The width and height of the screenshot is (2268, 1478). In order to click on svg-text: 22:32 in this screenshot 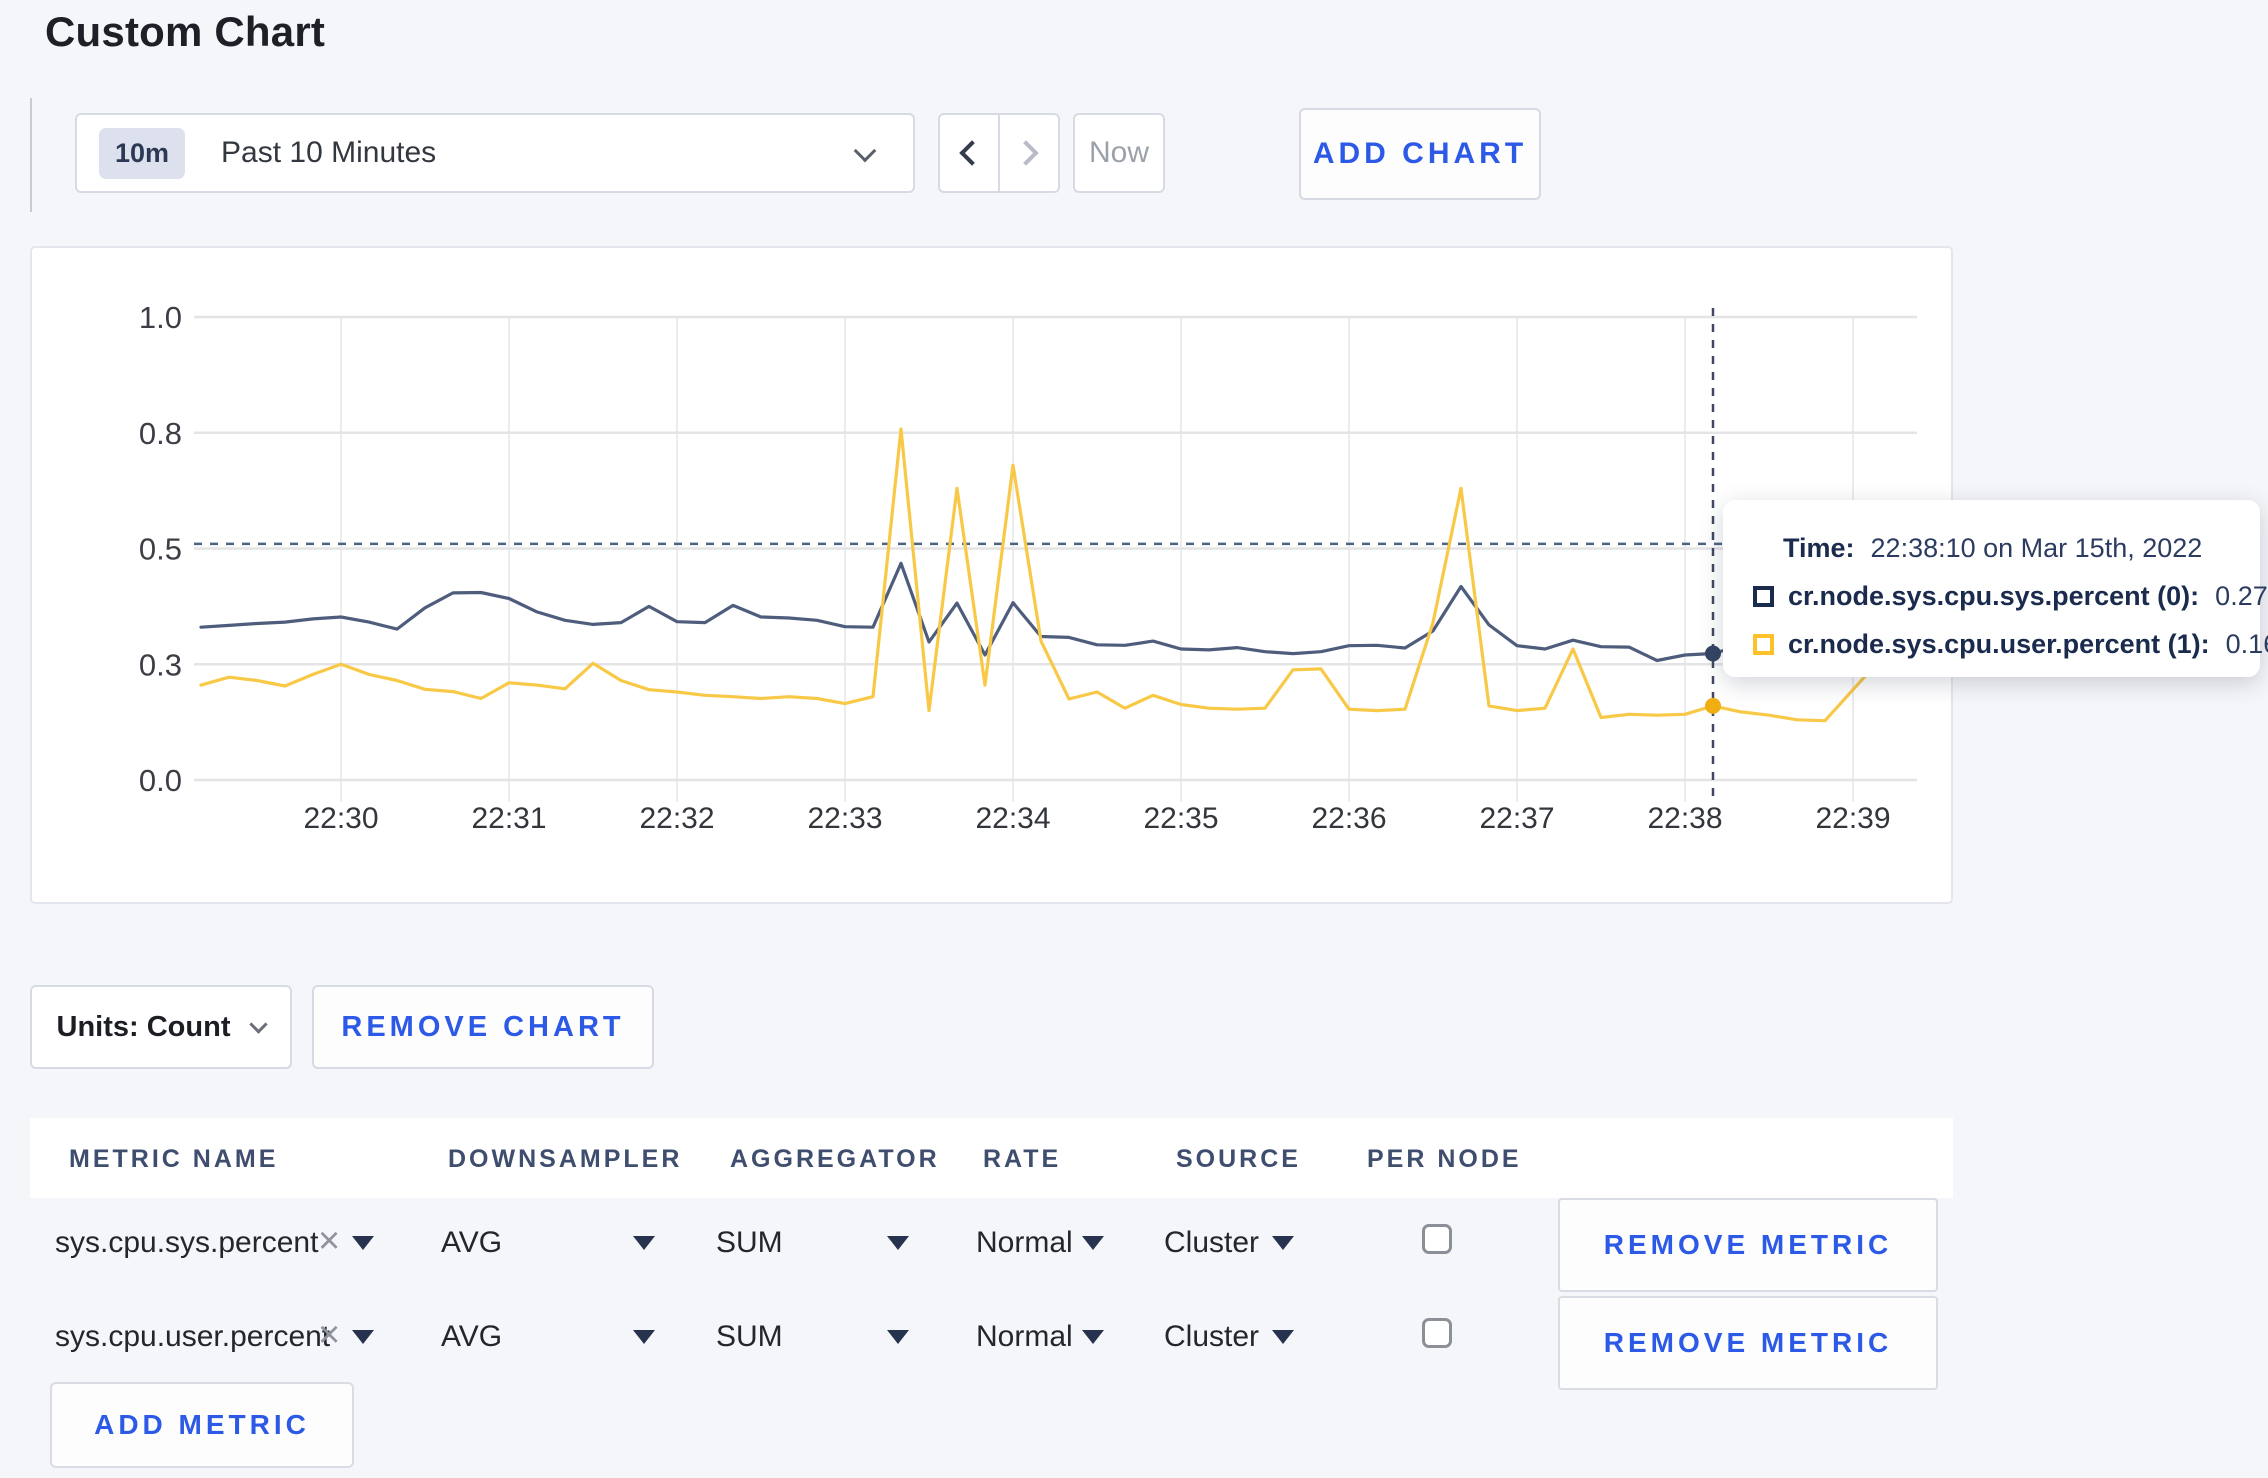, I will do `click(676, 818)`.